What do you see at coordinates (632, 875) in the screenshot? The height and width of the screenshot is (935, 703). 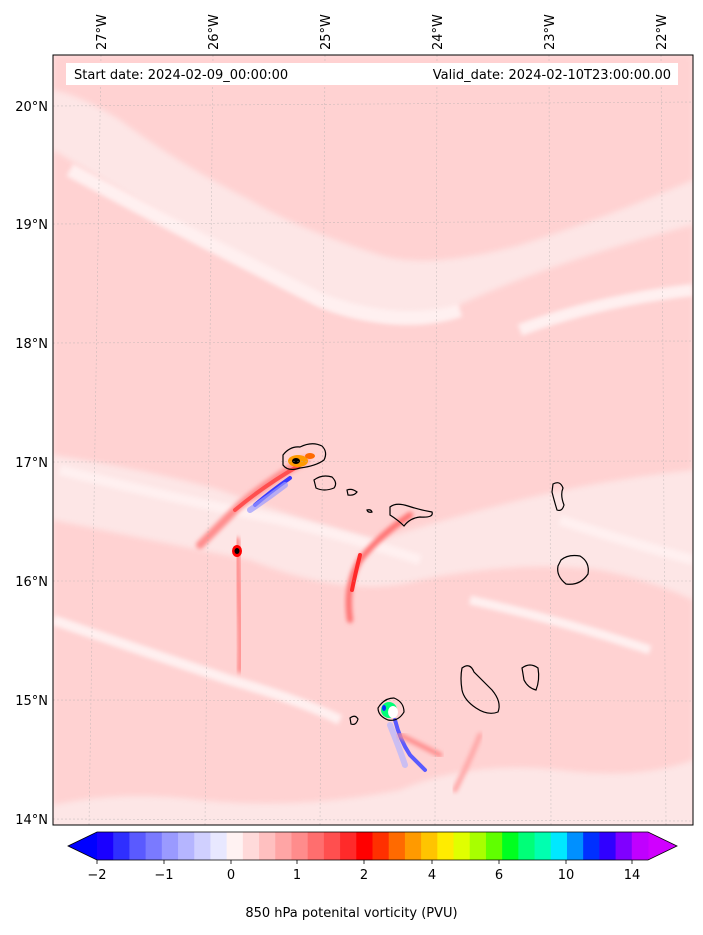 I see `colorbar-tick-label: 14` at bounding box center [632, 875].